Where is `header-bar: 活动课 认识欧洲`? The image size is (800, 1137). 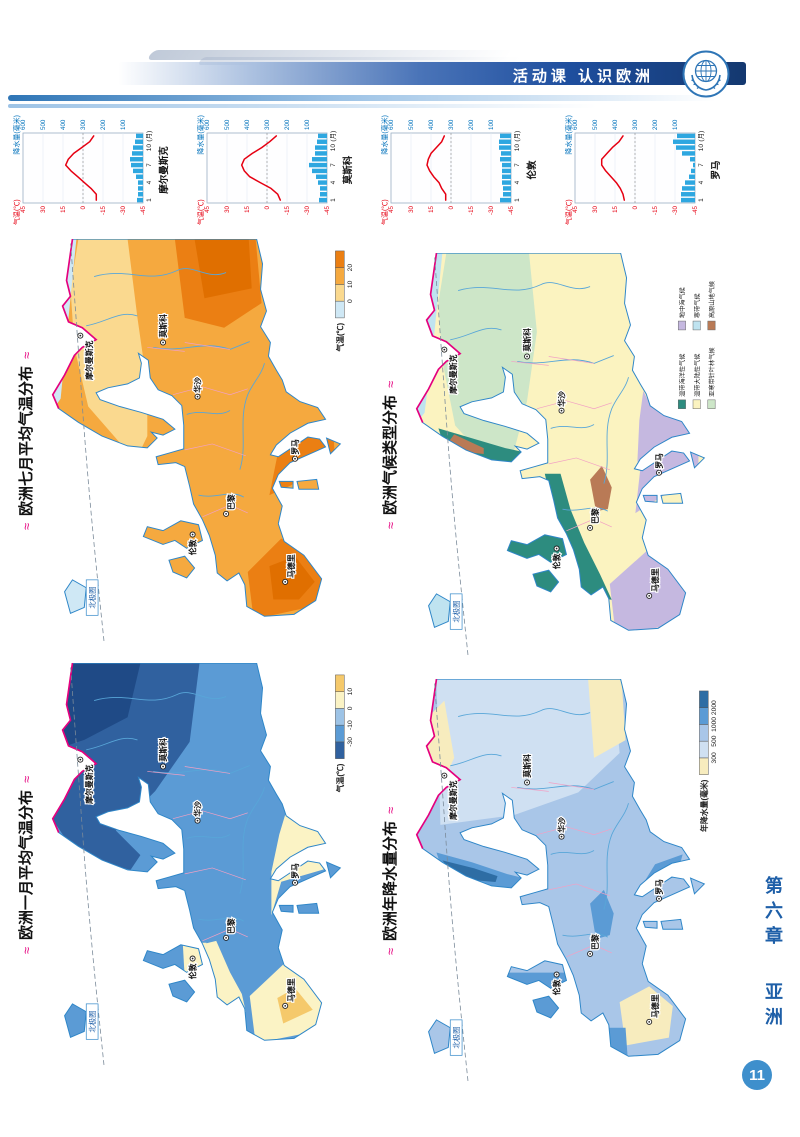 header-bar: 活动课 认识欧洲 is located at coordinates (432, 73).